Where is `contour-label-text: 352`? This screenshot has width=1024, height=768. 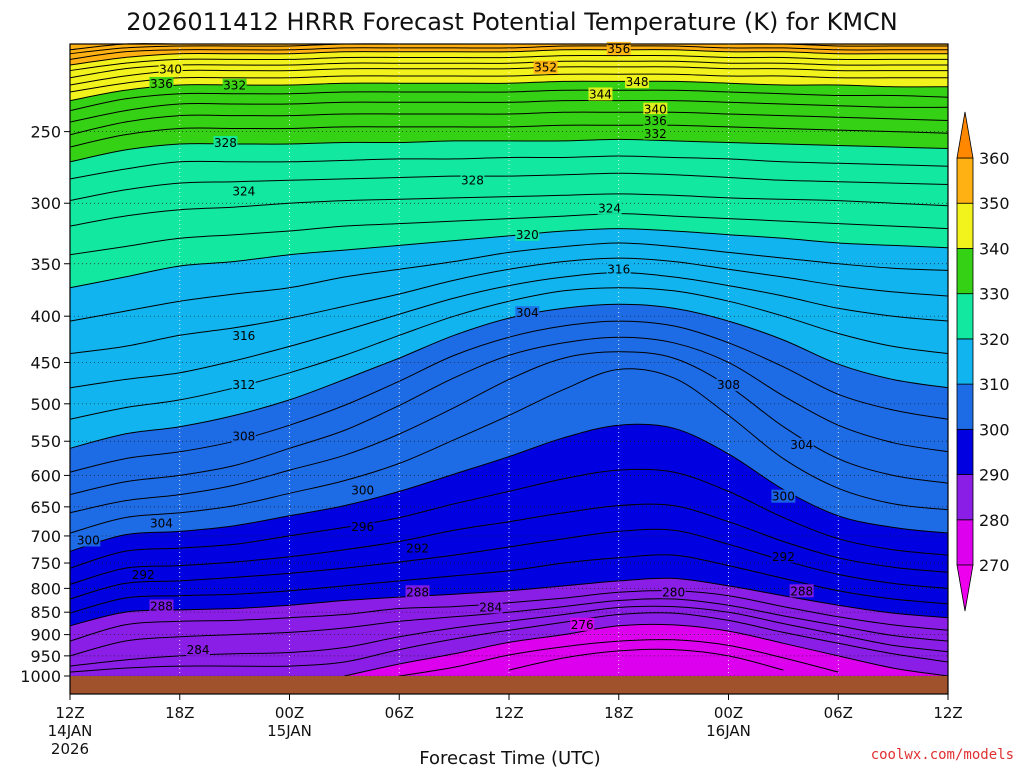
contour-label-text: 352 is located at coordinates (545, 68).